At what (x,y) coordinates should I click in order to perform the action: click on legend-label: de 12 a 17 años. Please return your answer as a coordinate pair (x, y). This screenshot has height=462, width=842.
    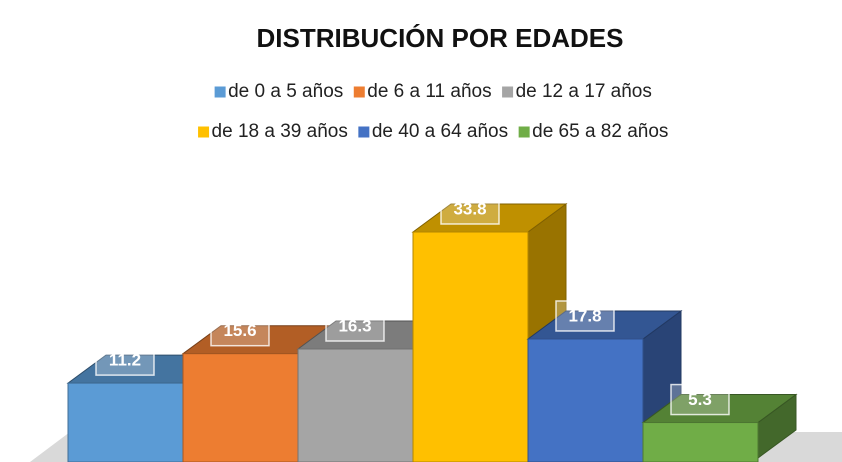
    Looking at the image, I should click on (584, 91).